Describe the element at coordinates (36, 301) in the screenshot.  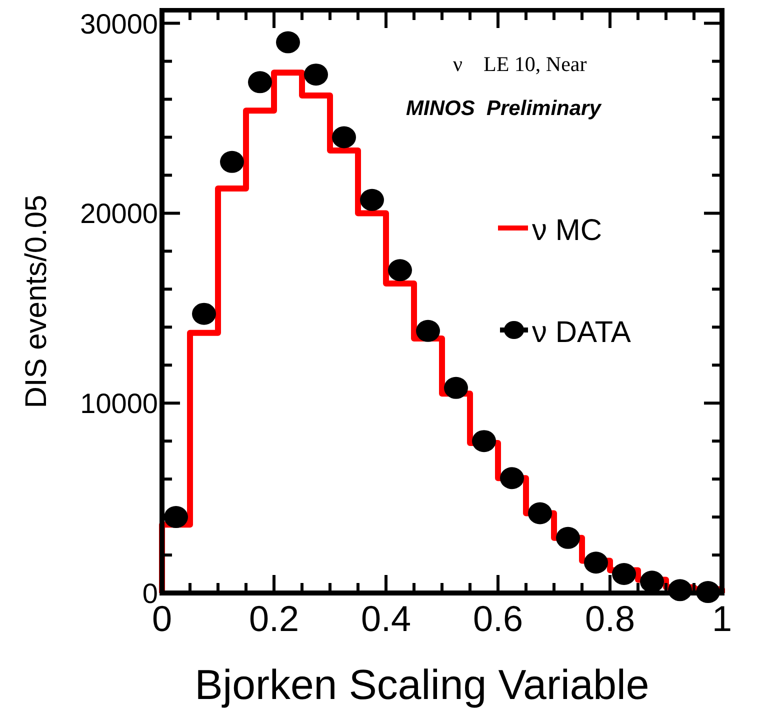
I see `y-axis-title: DIS events/0.05` at that location.